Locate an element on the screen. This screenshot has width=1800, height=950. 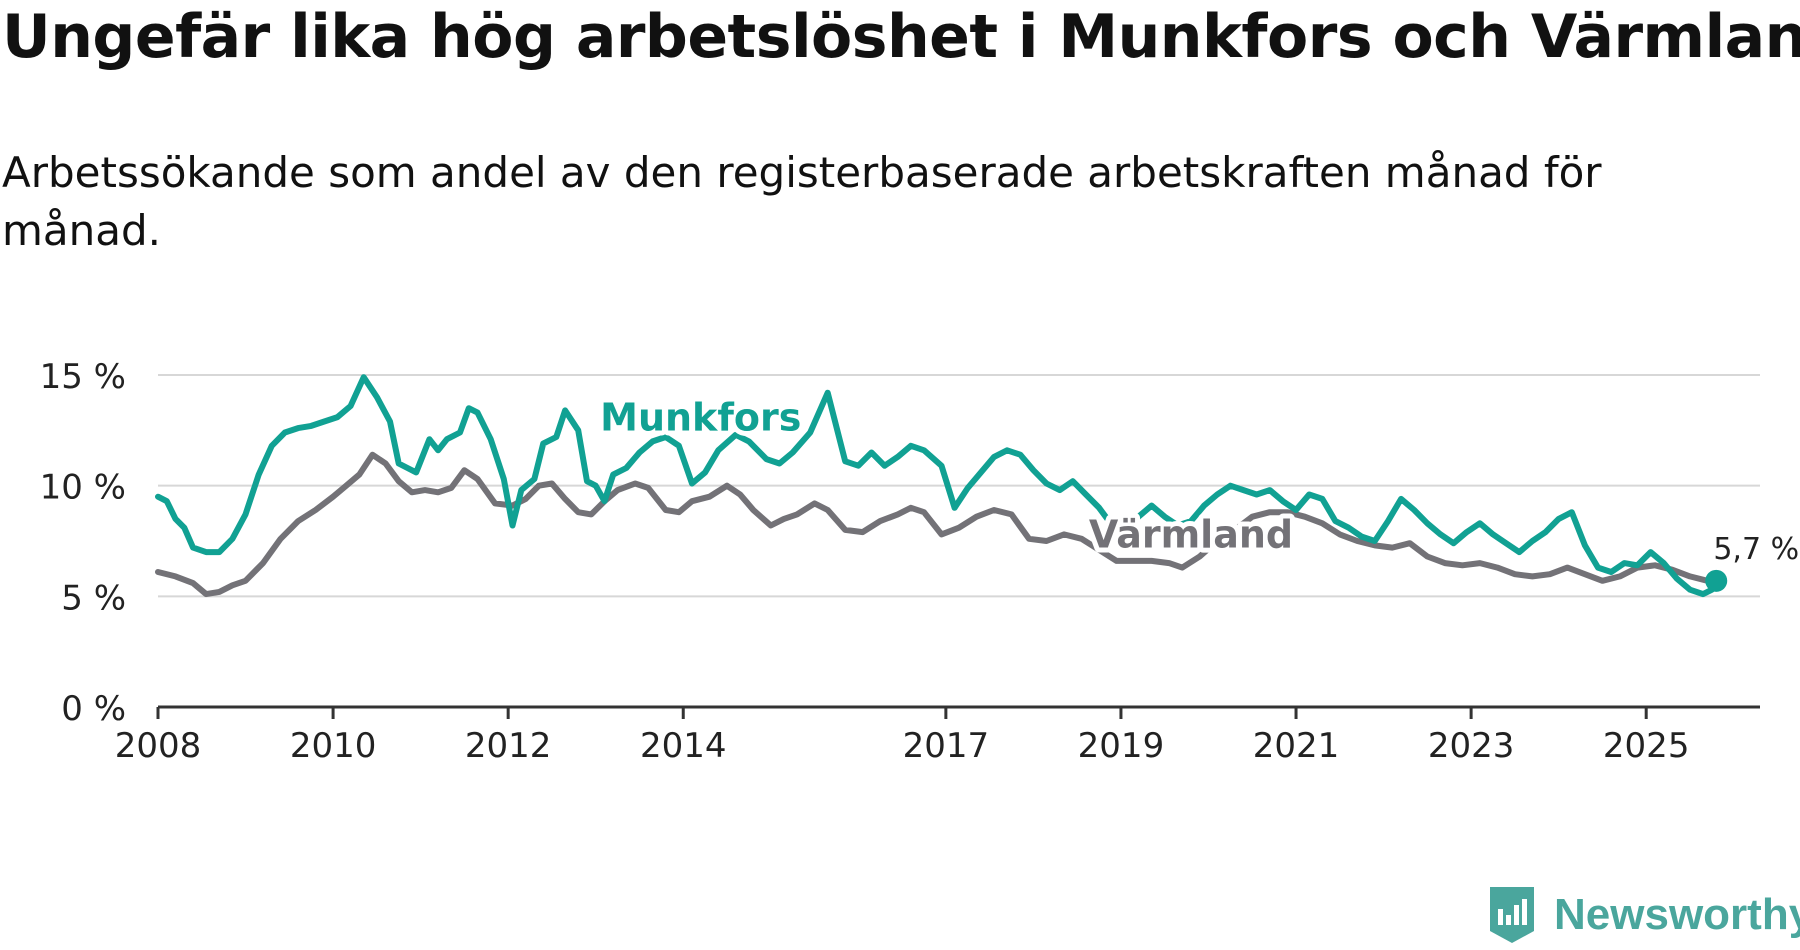
series-line-varmland is located at coordinates (937, 524).